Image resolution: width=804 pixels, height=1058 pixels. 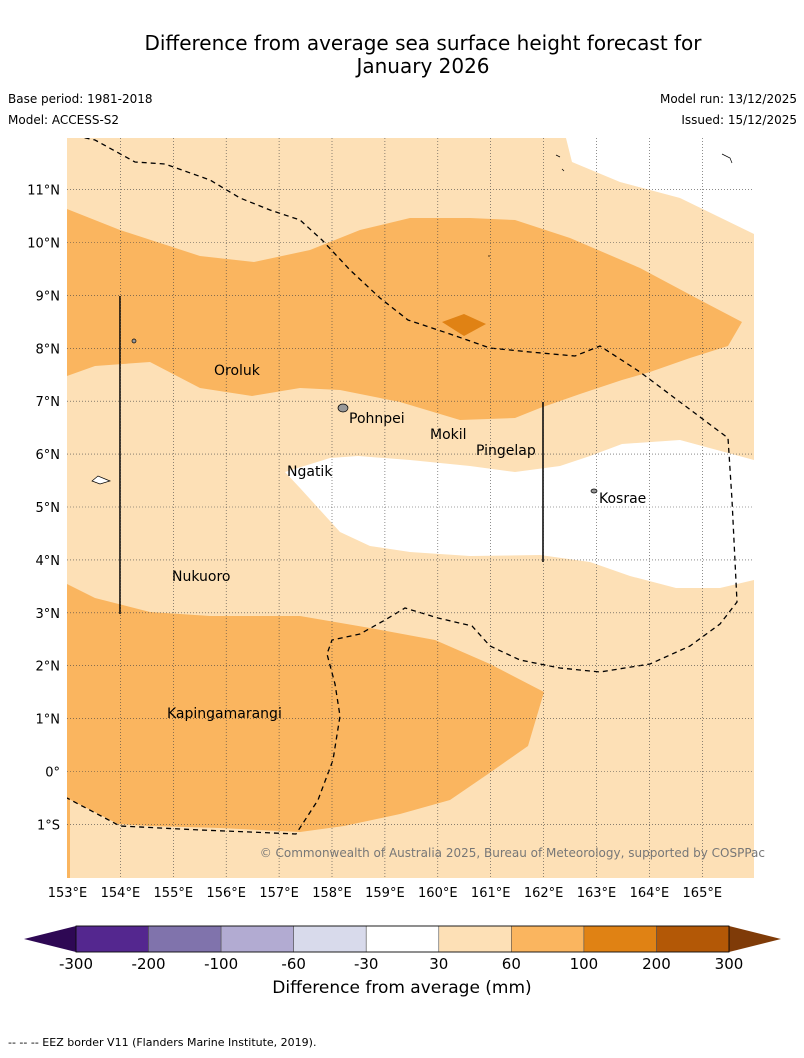 I want to click on colorbar-tick-label: 300, so click(x=729, y=964).